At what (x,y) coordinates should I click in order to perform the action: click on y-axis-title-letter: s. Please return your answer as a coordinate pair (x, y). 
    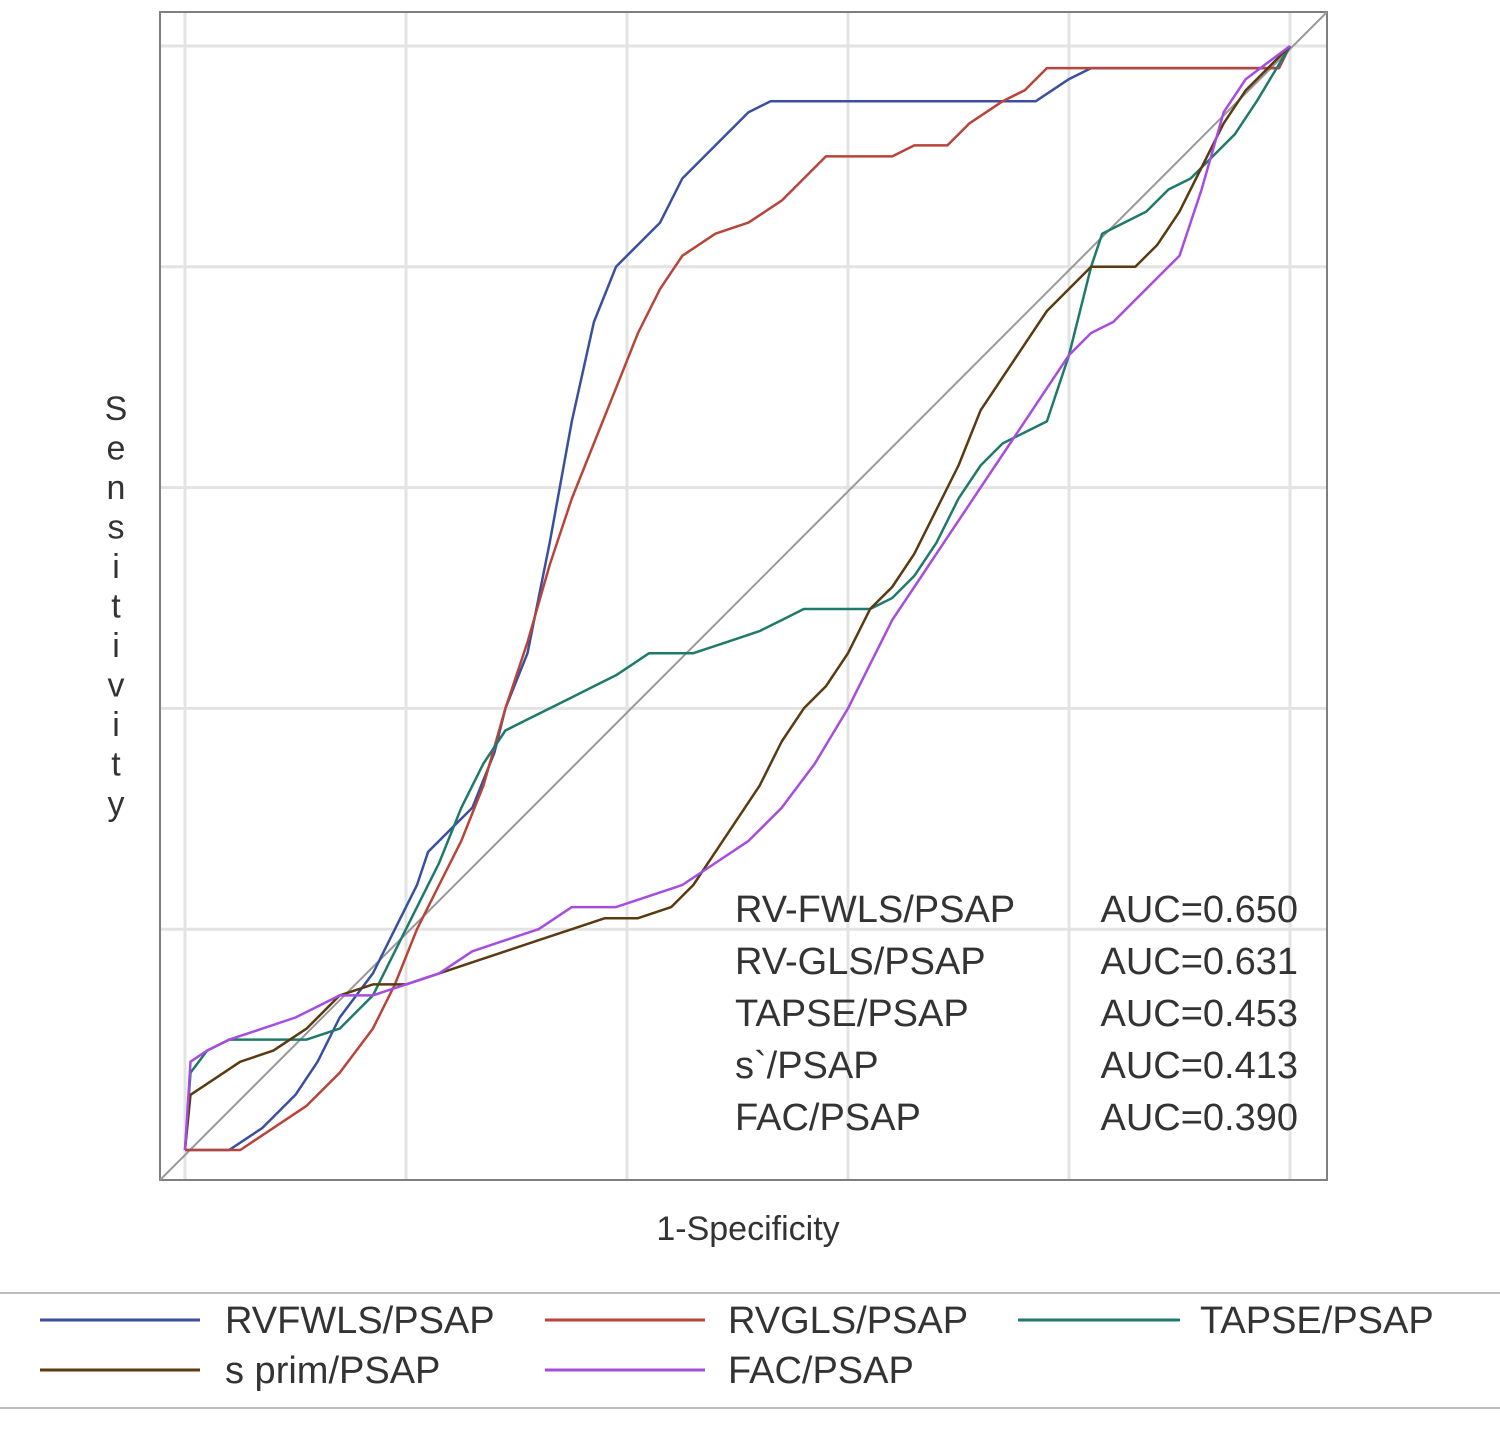
    Looking at the image, I should click on (116, 528).